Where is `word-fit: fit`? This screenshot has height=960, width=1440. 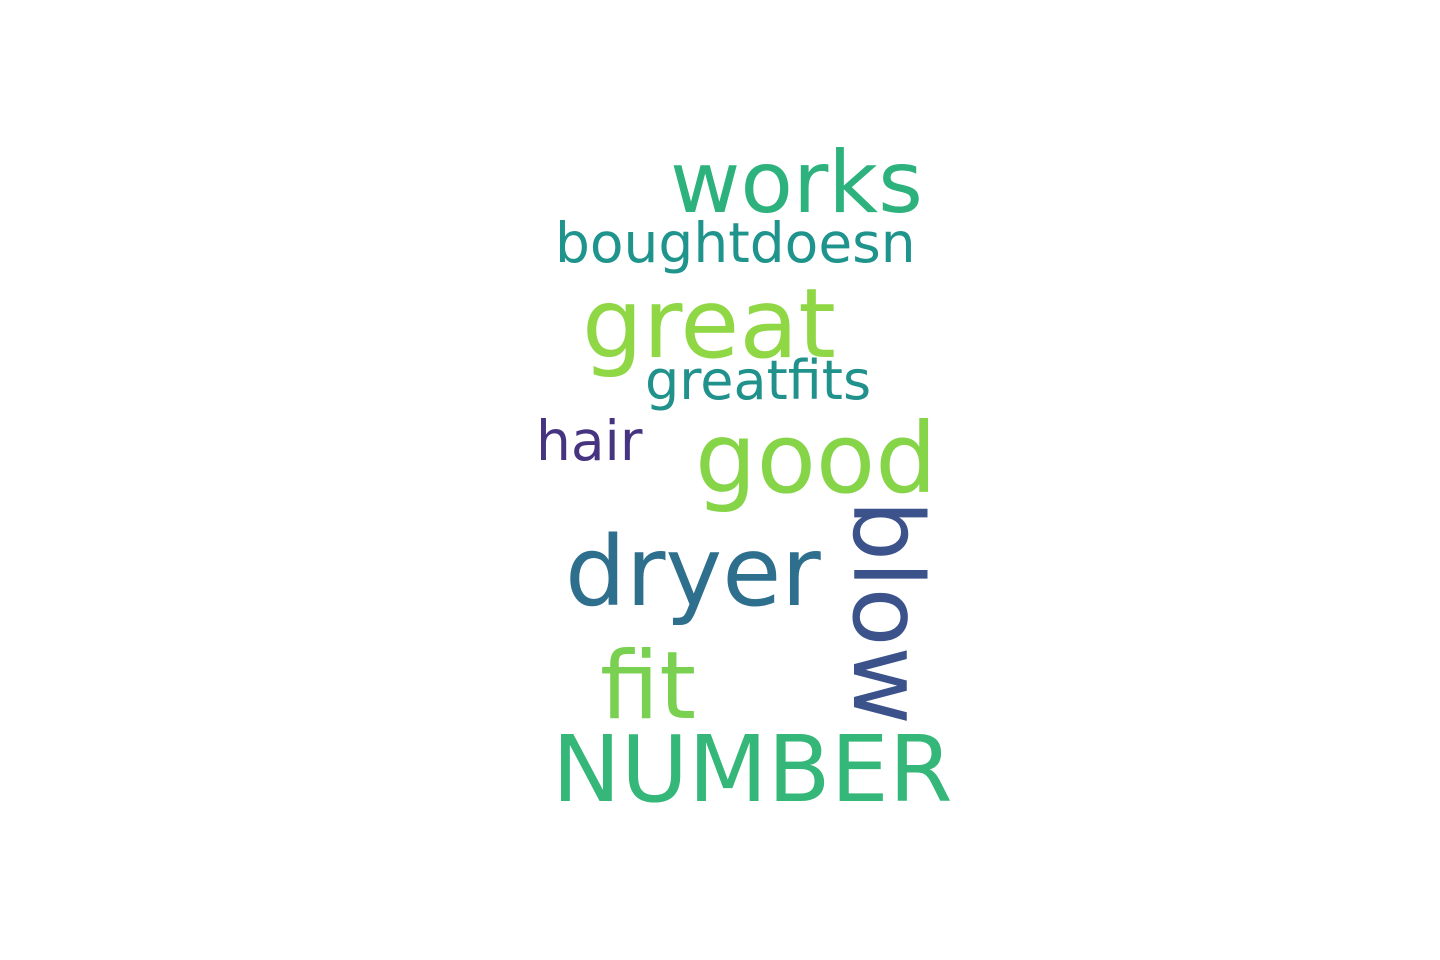
word-fit: fit is located at coordinates (648, 686).